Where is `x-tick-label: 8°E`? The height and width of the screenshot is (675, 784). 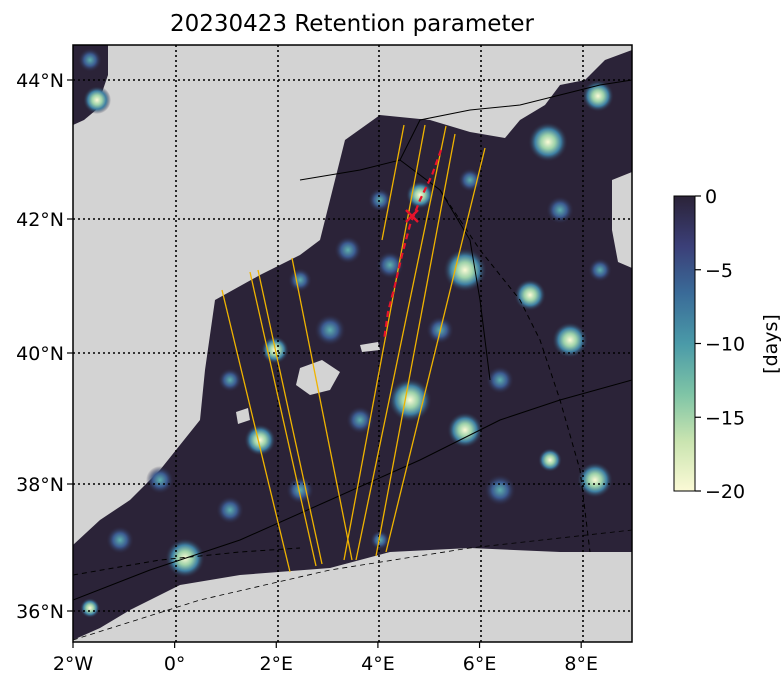
x-tick-label: 8°E is located at coordinates (581, 664).